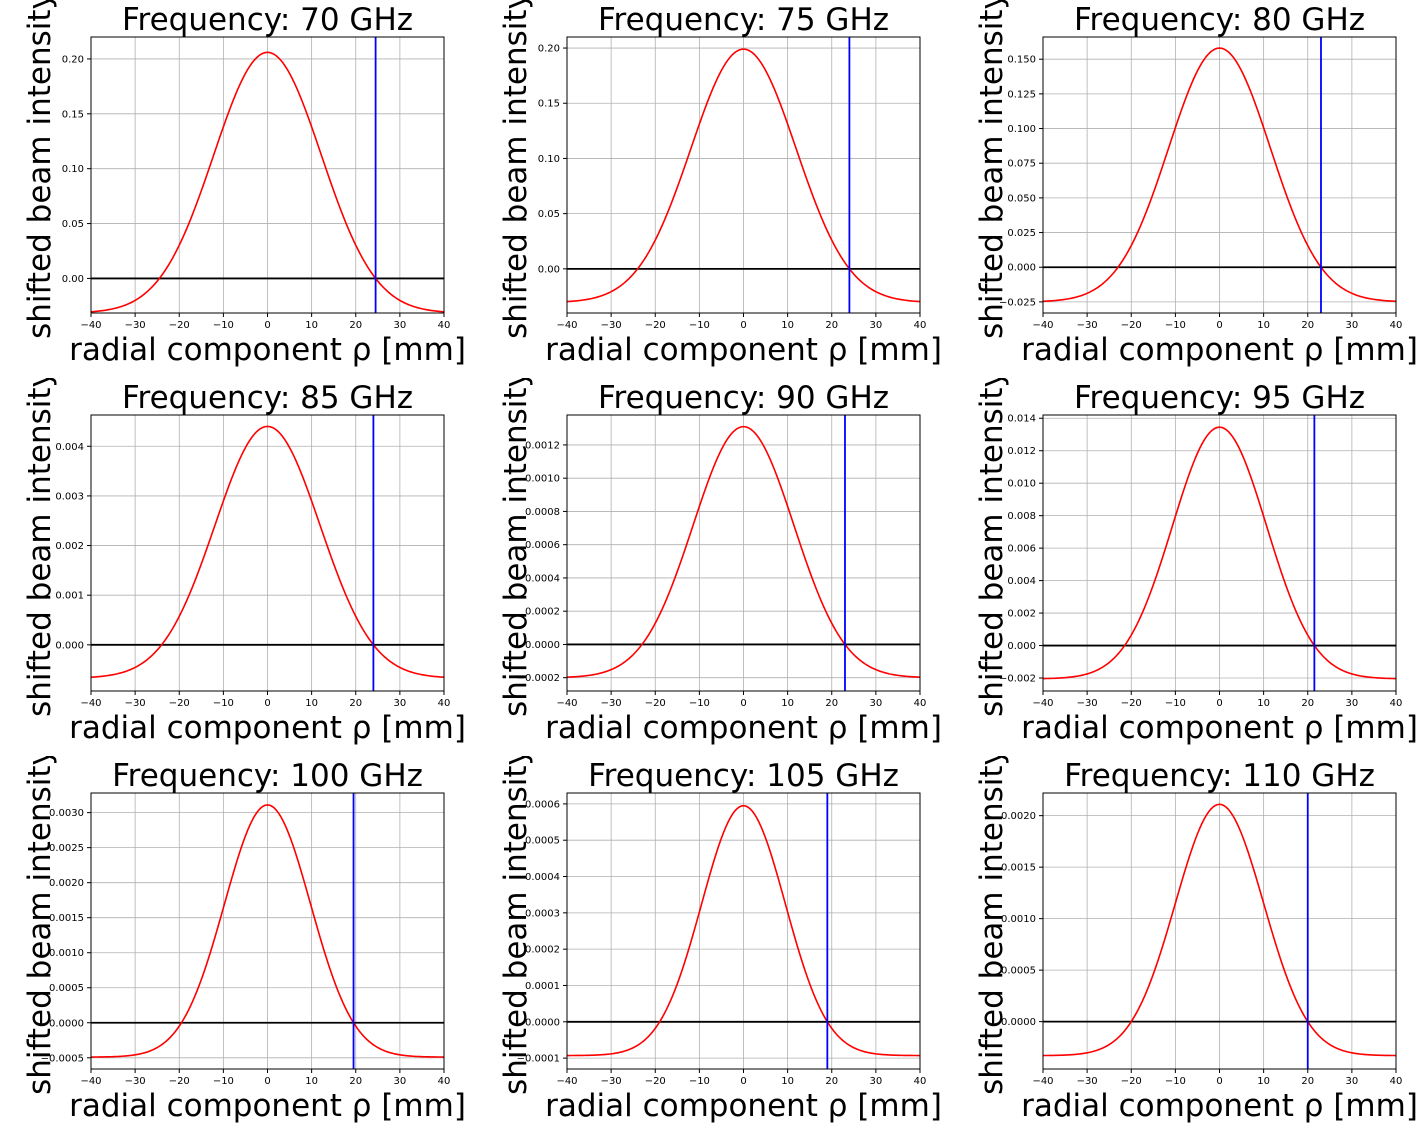  I want to click on y-tick-label: 0.010, so click(1021, 484).